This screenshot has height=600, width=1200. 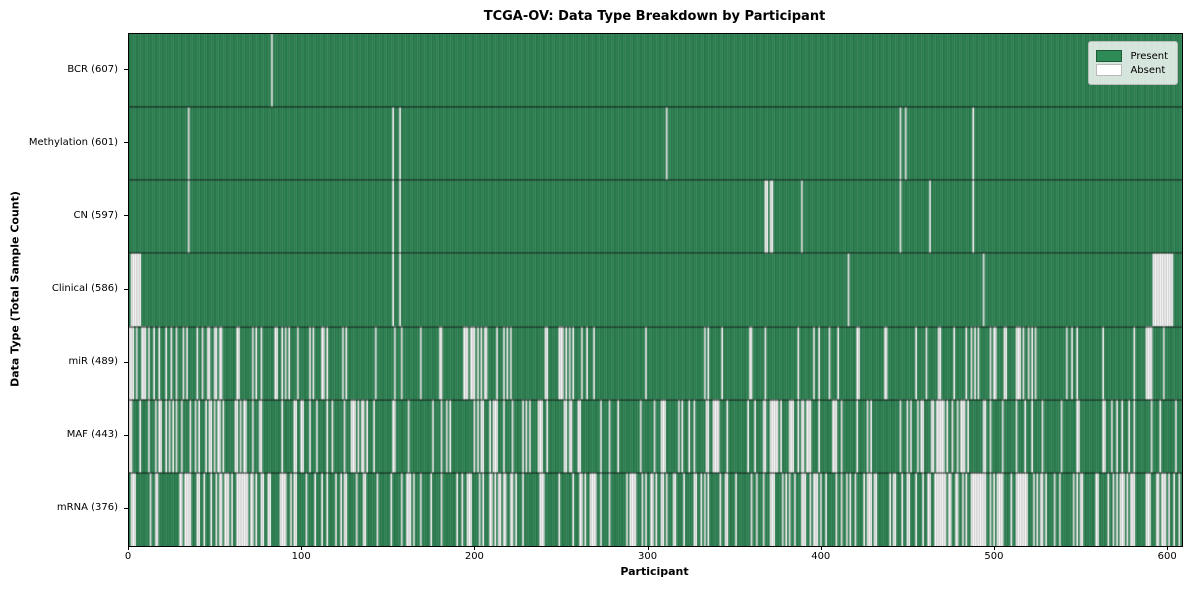 What do you see at coordinates (1109, 56) in the screenshot?
I see `present-swatch` at bounding box center [1109, 56].